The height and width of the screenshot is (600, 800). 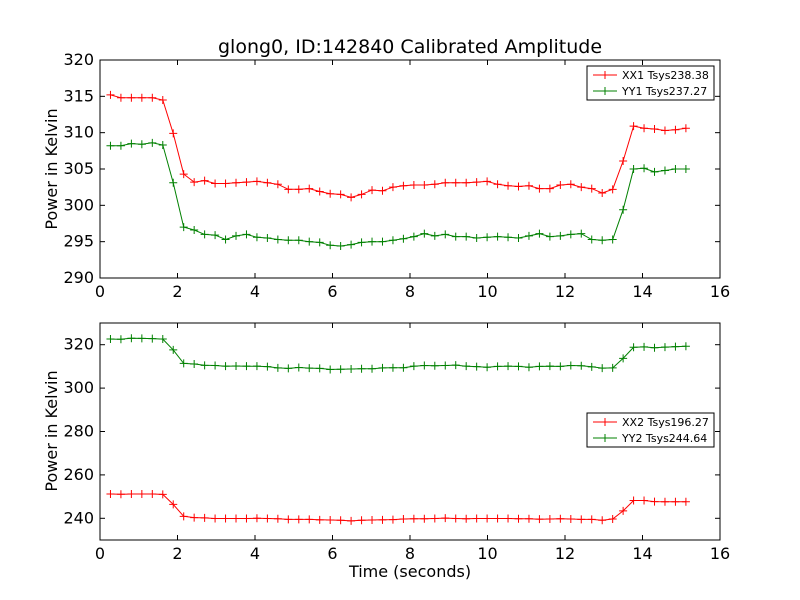 I want to click on bottom-x-tick-label: 14, so click(x=642, y=553).